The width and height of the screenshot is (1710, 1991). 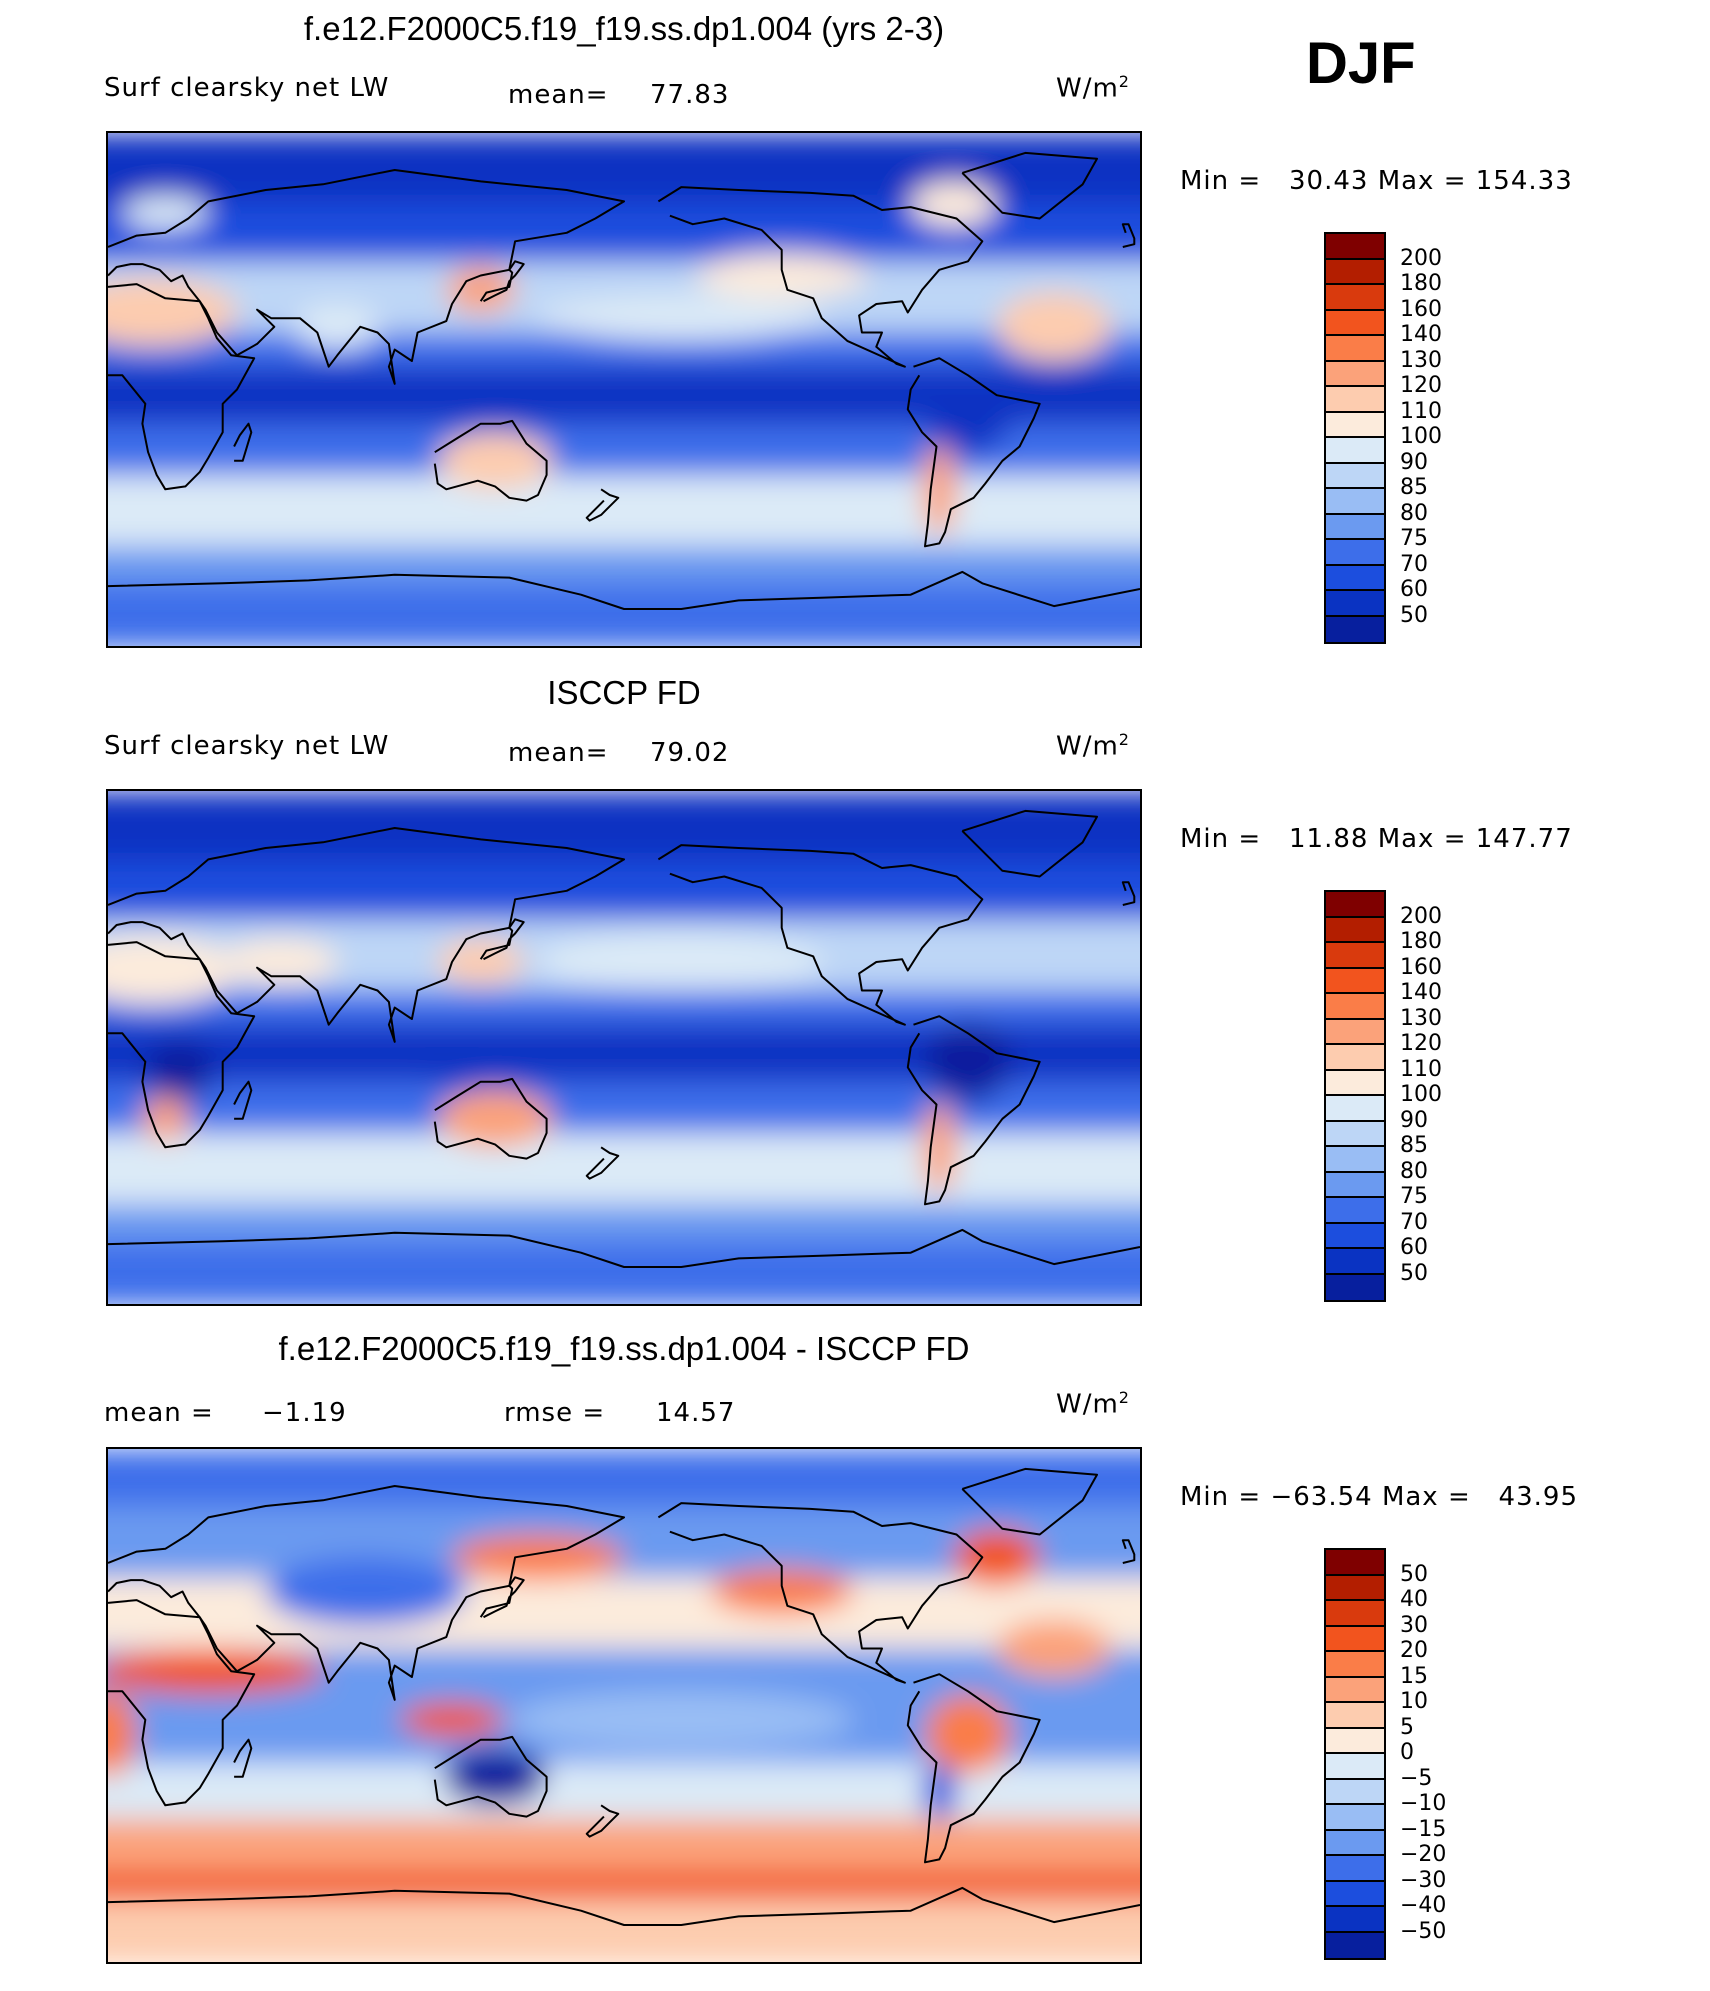 I want to click on panel3-colorbar, so click(x=1355, y=1754).